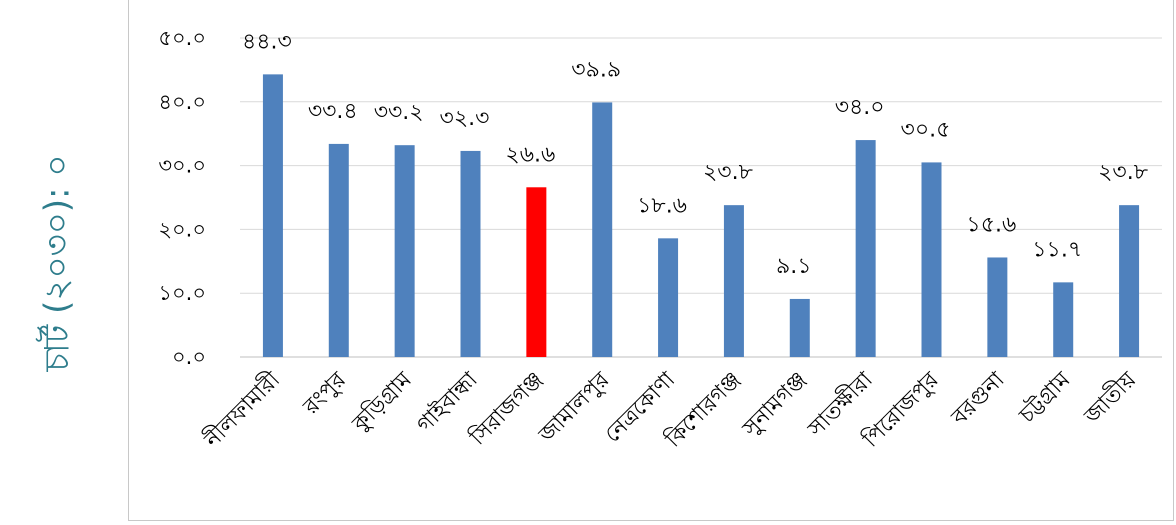 The width and height of the screenshot is (1176, 525). I want to click on data-label: ৯.১, so click(794, 266).